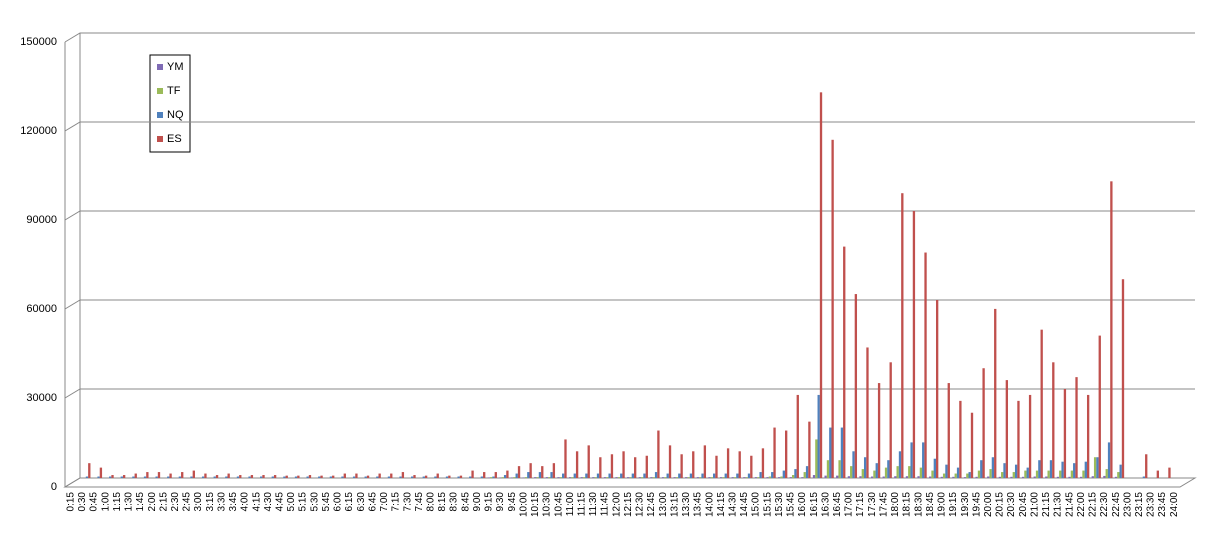 This screenshot has height=544, width=1228. I want to click on x-tick-label: 14:15, so click(721, 504).